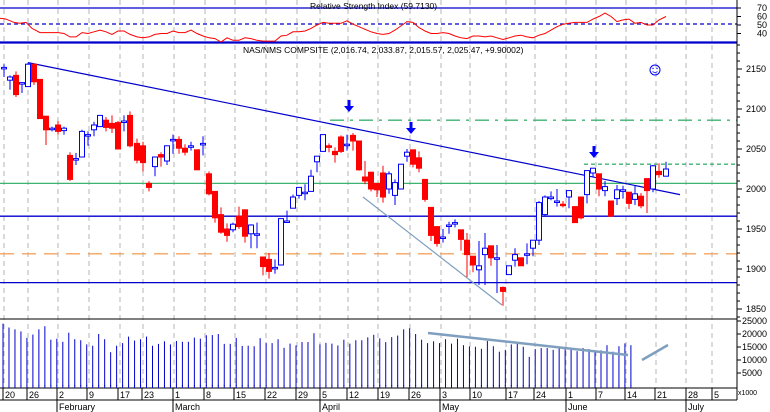 The height and width of the screenshot is (412, 770). What do you see at coordinates (528, 344) in the screenshot?
I see `volume-trend-down` at bounding box center [528, 344].